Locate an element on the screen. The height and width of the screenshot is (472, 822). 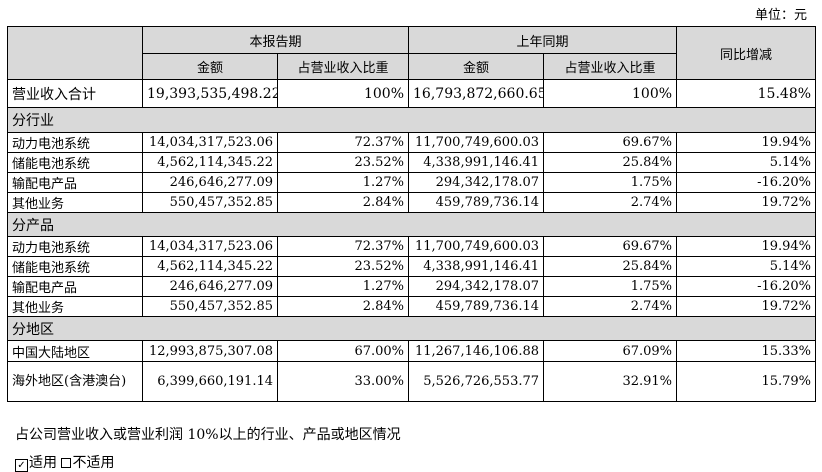
unit-label: 单位：元 is located at coordinates (780, 15).